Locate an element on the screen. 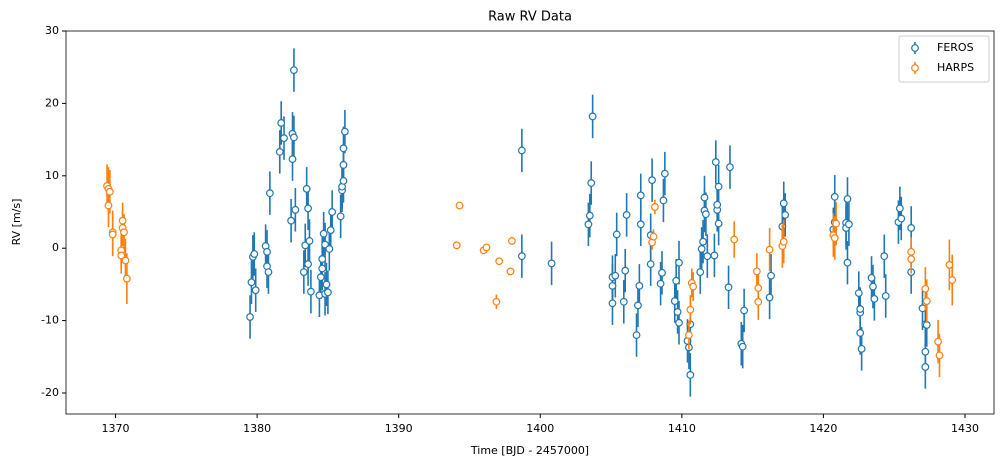  chart-title: Raw RV Data is located at coordinates (530, 17).